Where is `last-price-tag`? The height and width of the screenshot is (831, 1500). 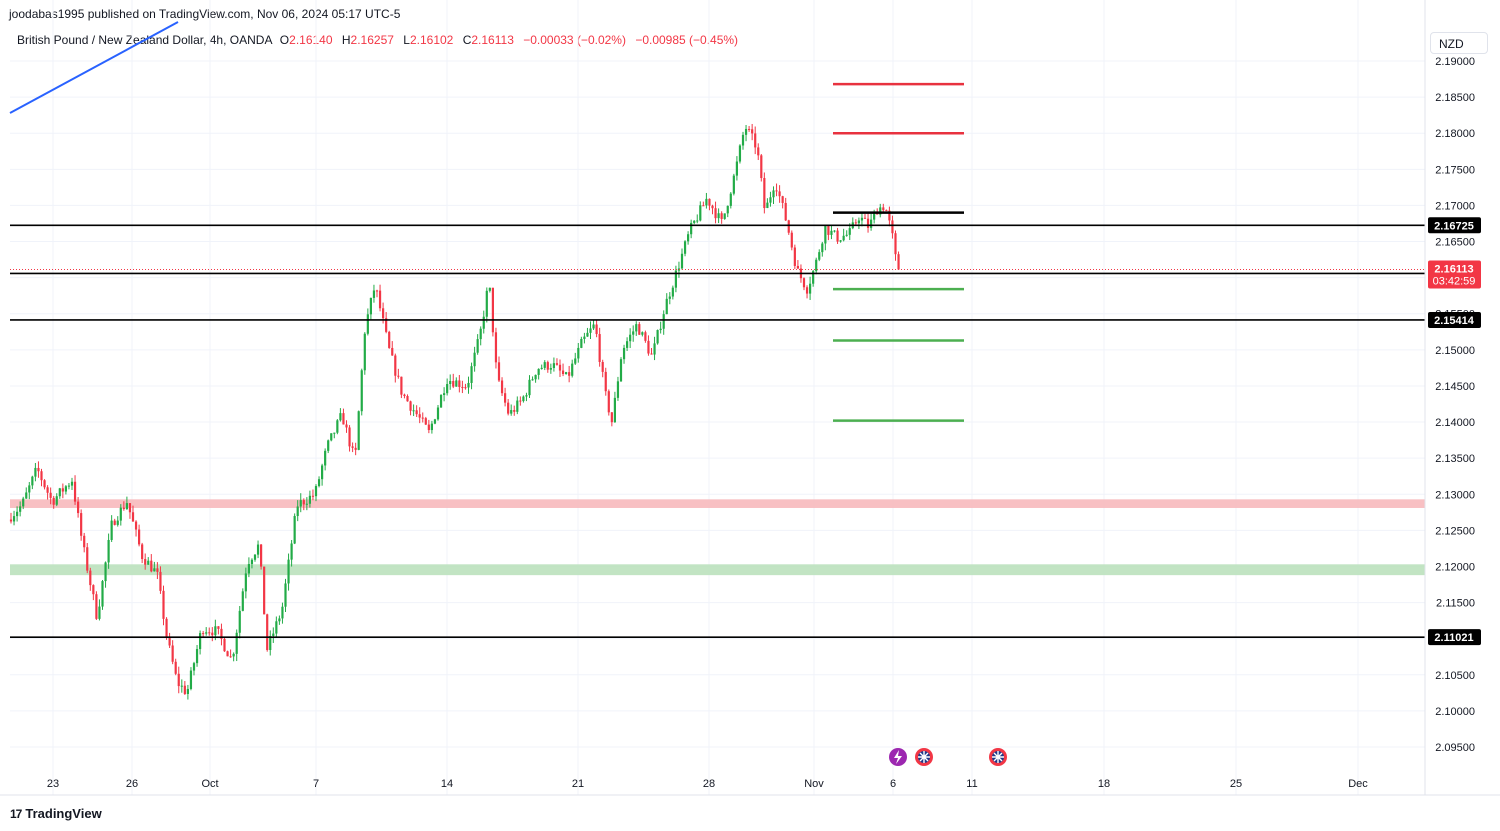
last-price-tag is located at coordinates (1454, 274).